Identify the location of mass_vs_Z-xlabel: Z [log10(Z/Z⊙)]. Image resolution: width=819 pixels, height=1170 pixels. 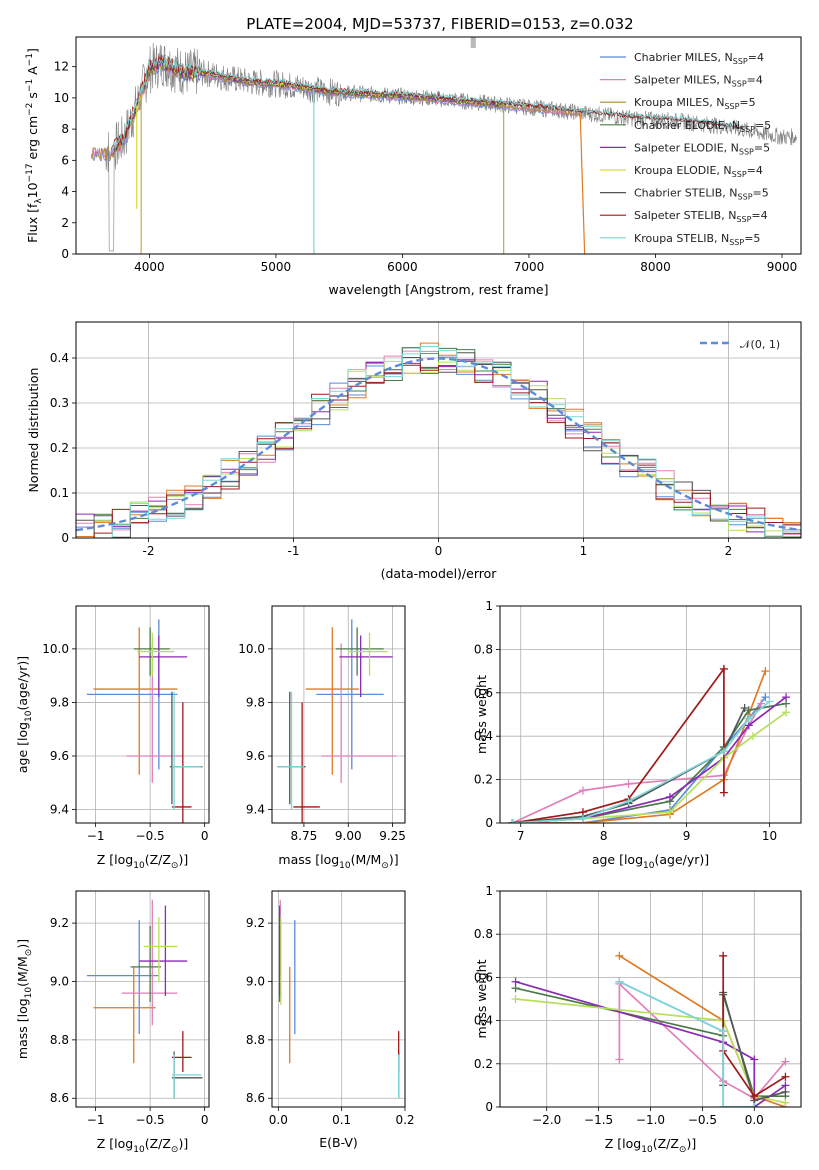
(142, 1145).